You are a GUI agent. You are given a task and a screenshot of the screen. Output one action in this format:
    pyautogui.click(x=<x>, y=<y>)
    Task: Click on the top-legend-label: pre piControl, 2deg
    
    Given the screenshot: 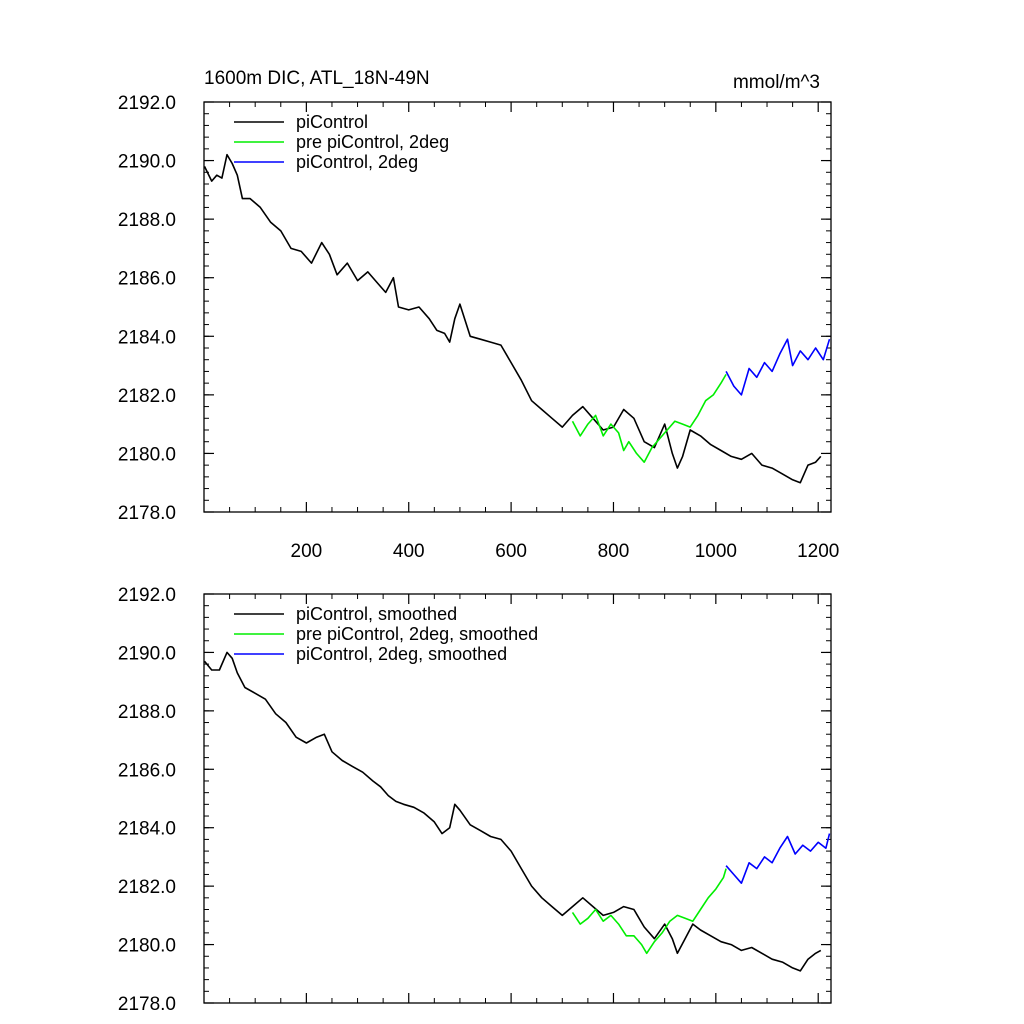 What is the action you would take?
    pyautogui.click(x=372, y=142)
    